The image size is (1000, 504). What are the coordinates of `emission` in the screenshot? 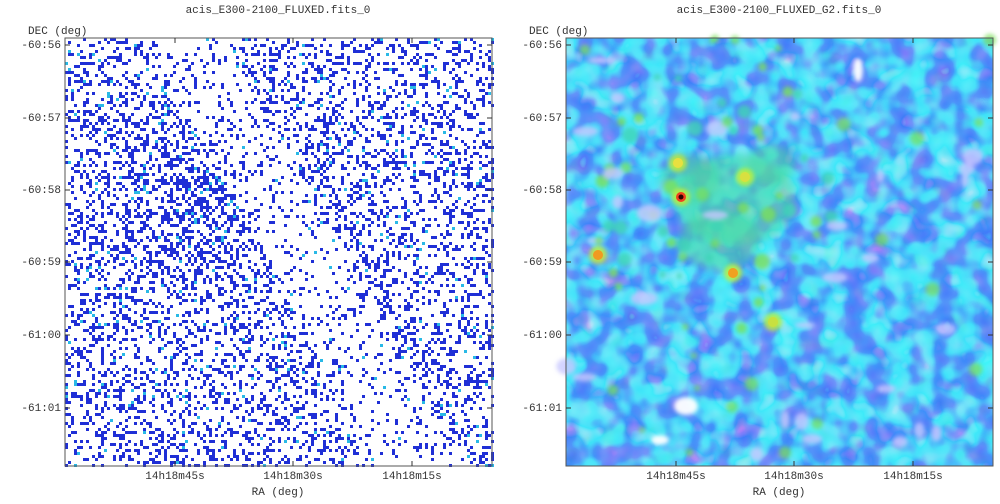 It's located at (727, 207).